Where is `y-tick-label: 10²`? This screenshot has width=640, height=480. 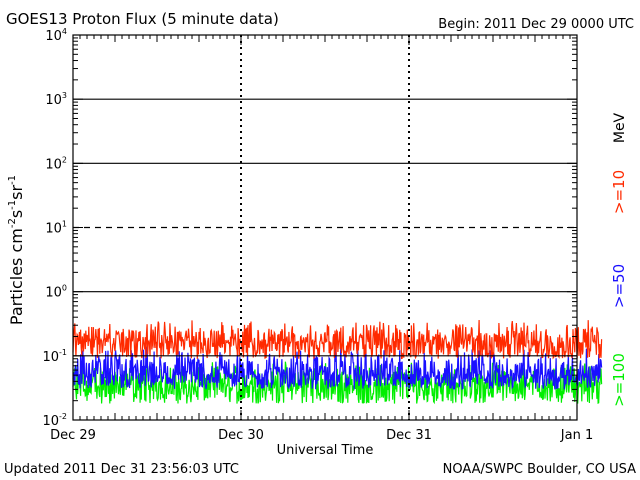
y-tick-label: 10² is located at coordinates (56, 163).